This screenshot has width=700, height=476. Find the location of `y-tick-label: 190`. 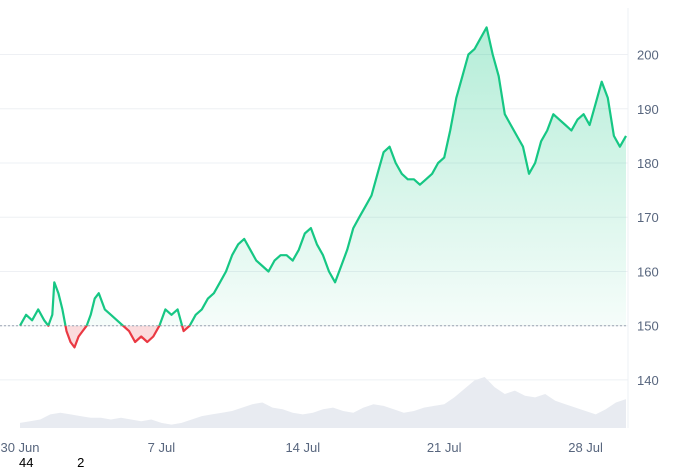

y-tick-label: 190 is located at coordinates (648, 109).